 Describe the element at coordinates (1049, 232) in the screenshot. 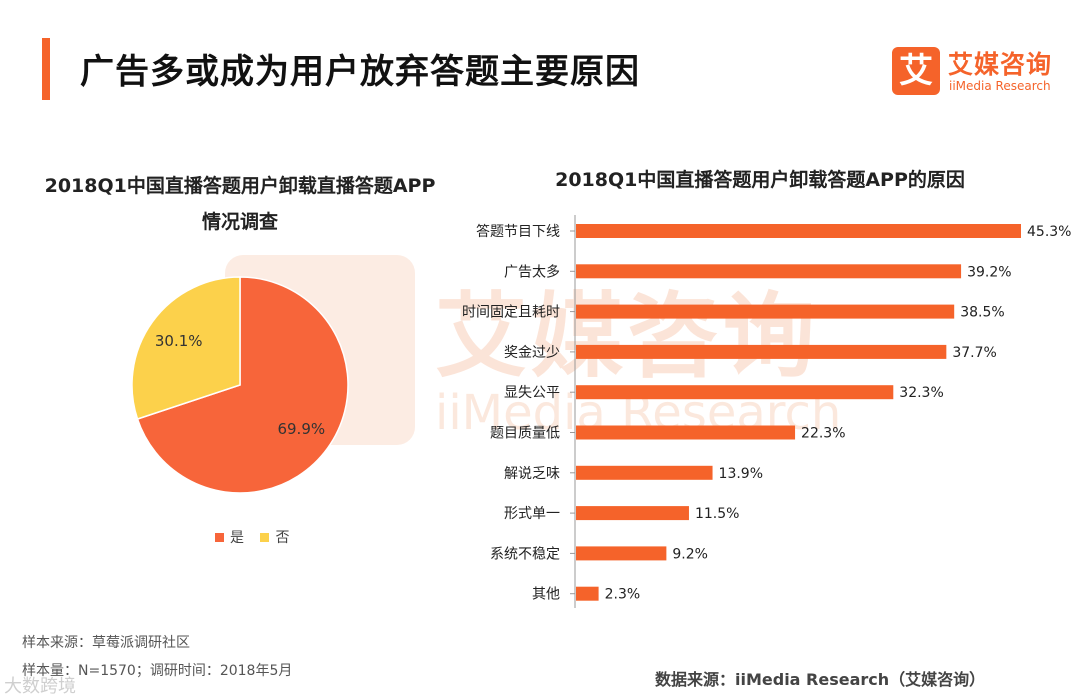

I see `bar-value-label: 45.3%` at that location.